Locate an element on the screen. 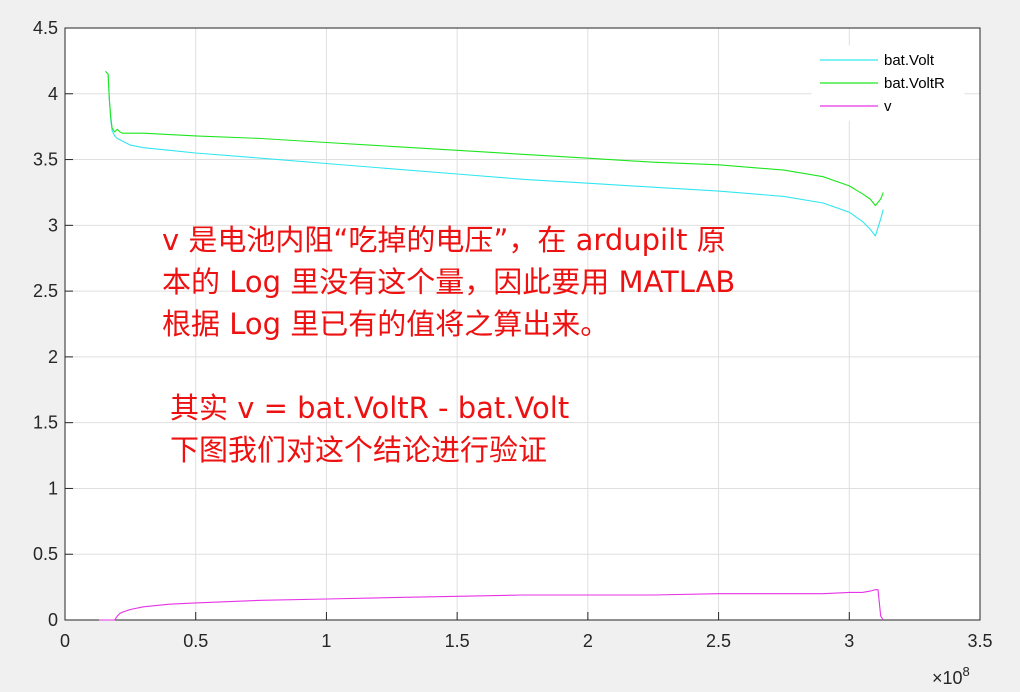 Image resolution: width=1020 pixels, height=692 pixels. x-tick-label: 2 is located at coordinates (588, 641).